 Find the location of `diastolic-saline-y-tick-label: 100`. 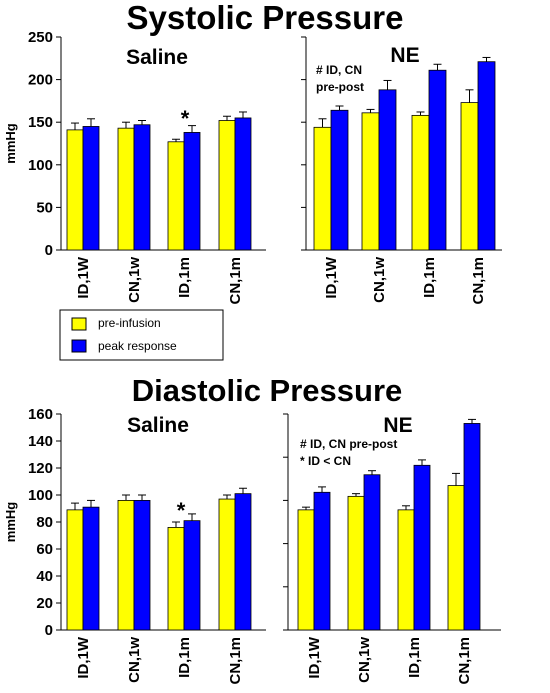

diastolic-saline-y-tick-label: 100 is located at coordinates (40, 495).